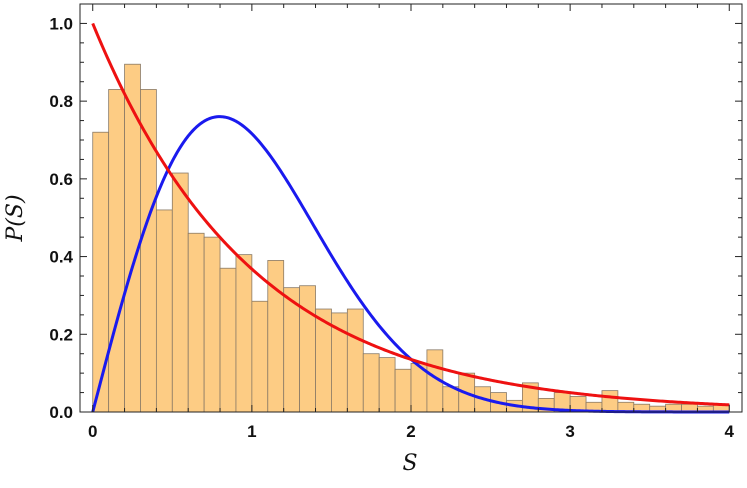 The width and height of the screenshot is (747, 488). I want to click on y-tick-label: 0.4, so click(61, 257).